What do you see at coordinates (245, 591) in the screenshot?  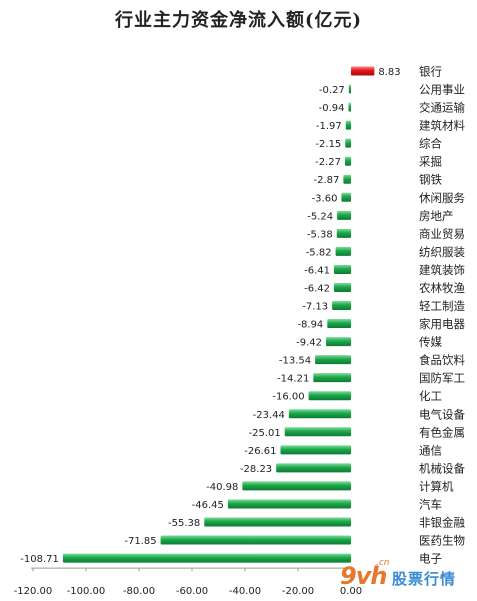 I see `x-tick-label-4: -40.00` at bounding box center [245, 591].